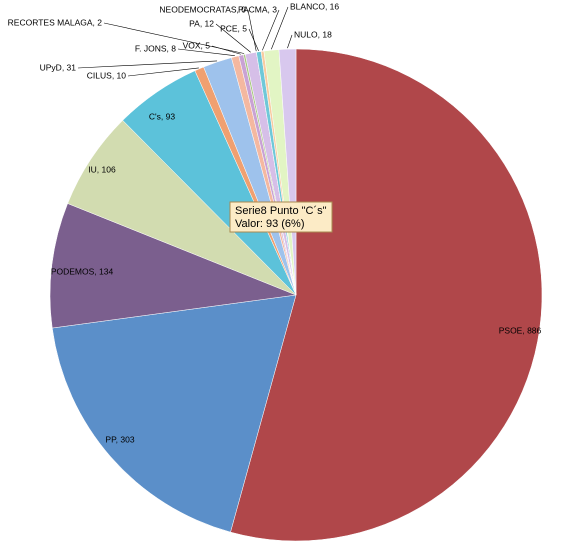 The width and height of the screenshot is (587, 546). I want to click on tooltip-line: Valor: 93 (6%), so click(270, 224).